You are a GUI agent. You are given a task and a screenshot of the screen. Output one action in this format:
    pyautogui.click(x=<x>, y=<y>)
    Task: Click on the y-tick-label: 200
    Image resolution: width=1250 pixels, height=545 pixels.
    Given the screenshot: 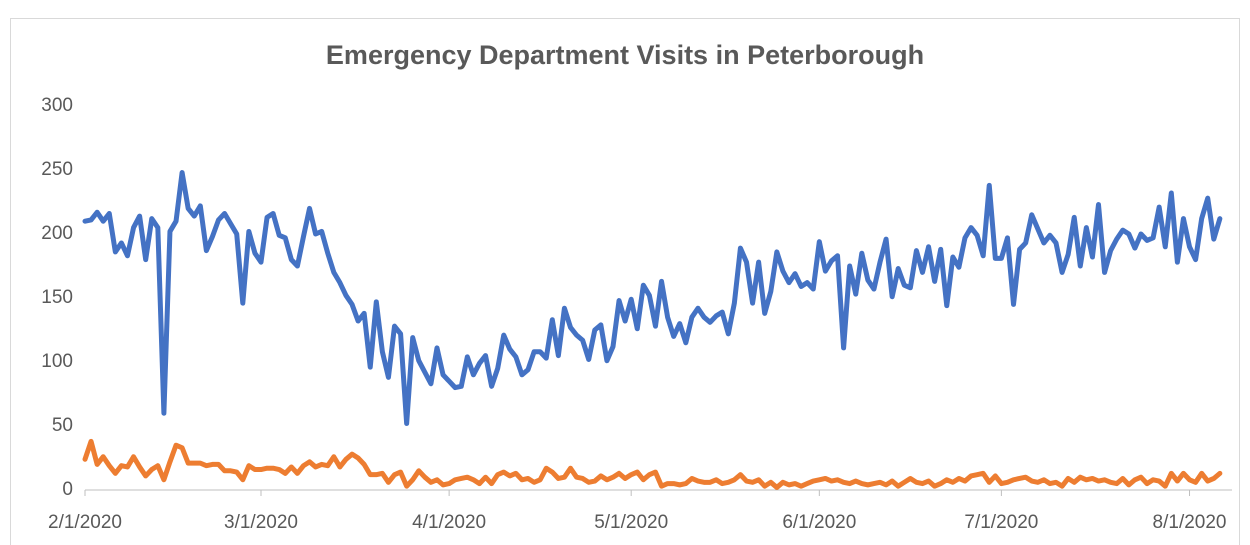 What is the action you would take?
    pyautogui.click(x=57, y=233)
    